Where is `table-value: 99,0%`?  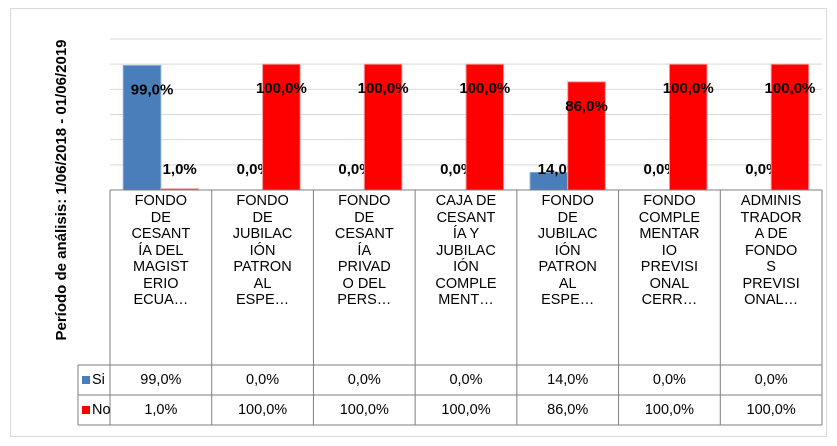
table-value: 99,0% is located at coordinates (160, 380).